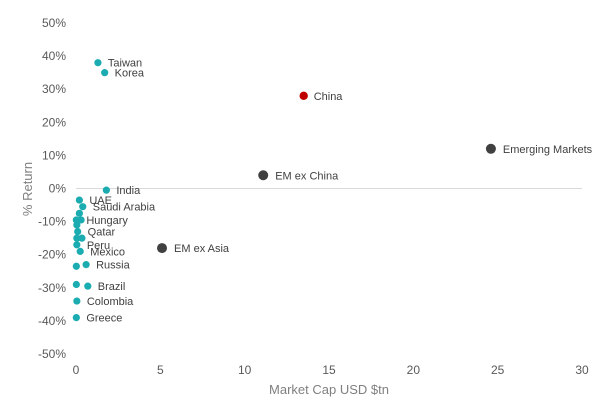 The height and width of the screenshot is (414, 599). Describe the element at coordinates (104, 319) in the screenshot. I see `point-label: Greece` at that location.